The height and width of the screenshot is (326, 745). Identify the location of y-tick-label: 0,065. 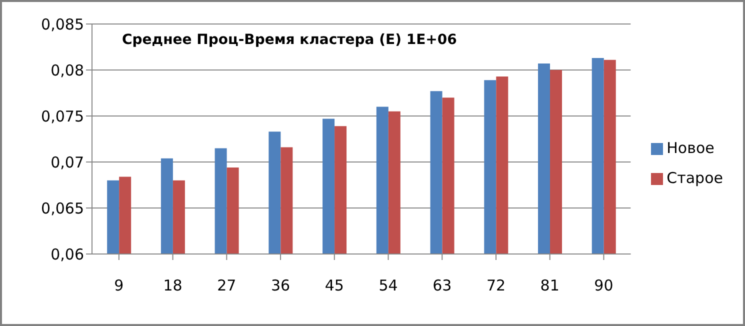
(62, 208).